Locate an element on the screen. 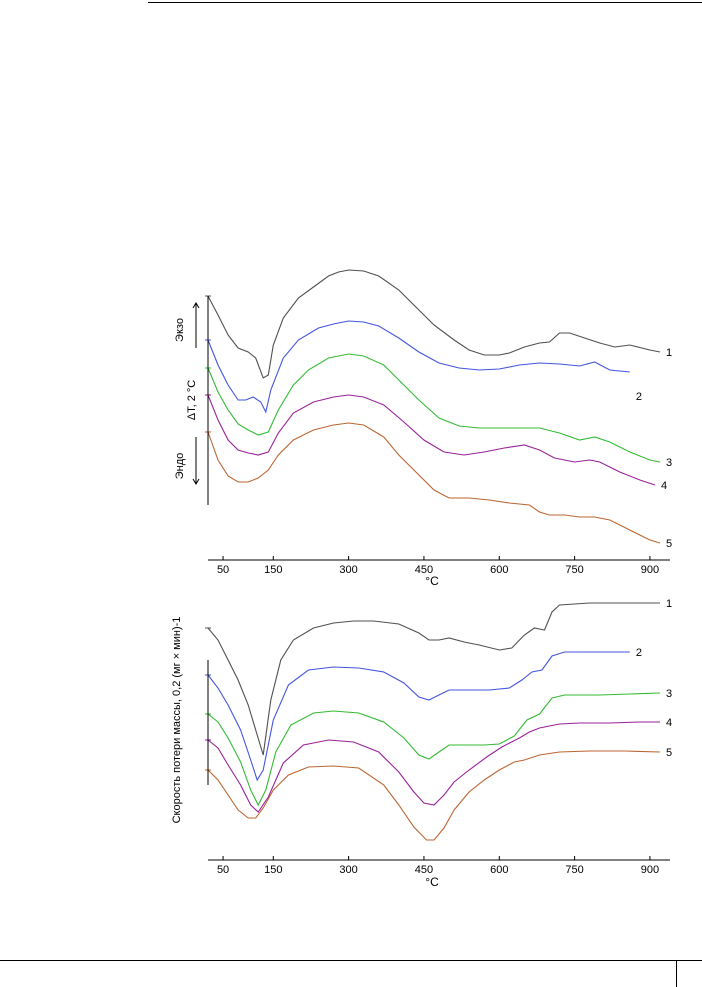 The image size is (702, 987). dta-x-label: °C is located at coordinates (432, 581).